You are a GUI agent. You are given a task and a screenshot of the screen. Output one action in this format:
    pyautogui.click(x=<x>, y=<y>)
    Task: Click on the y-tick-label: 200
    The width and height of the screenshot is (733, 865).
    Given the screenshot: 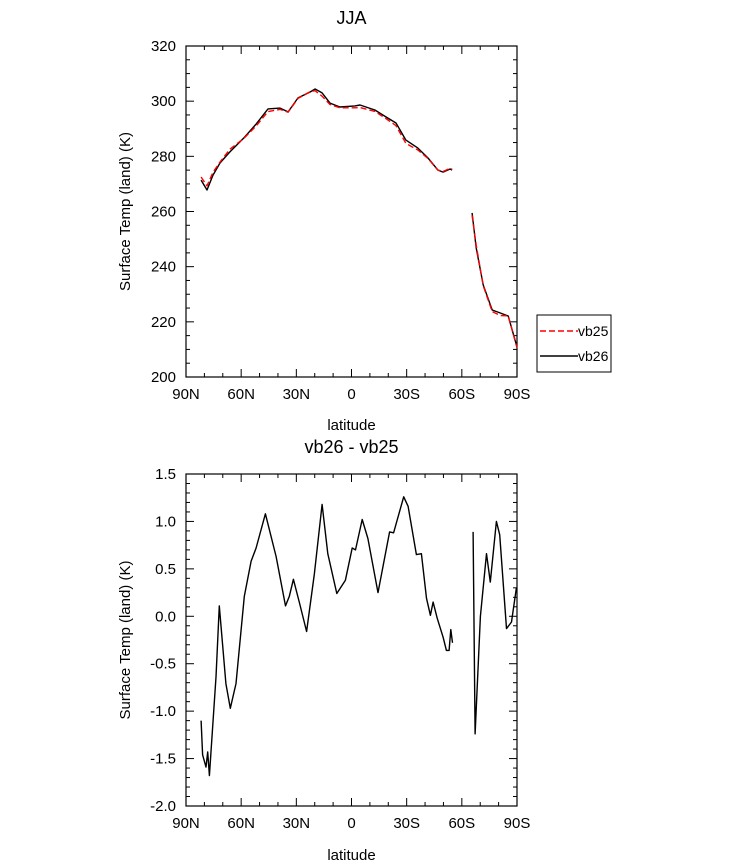 What is the action you would take?
    pyautogui.click(x=163, y=377)
    